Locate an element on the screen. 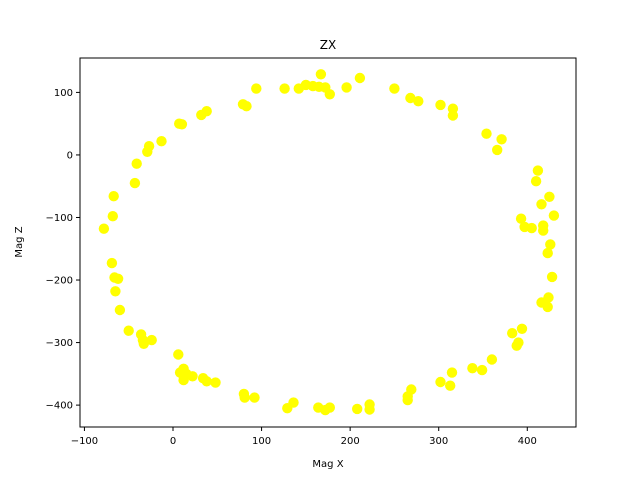  y-tick-label: −100 is located at coordinates (59, 218).